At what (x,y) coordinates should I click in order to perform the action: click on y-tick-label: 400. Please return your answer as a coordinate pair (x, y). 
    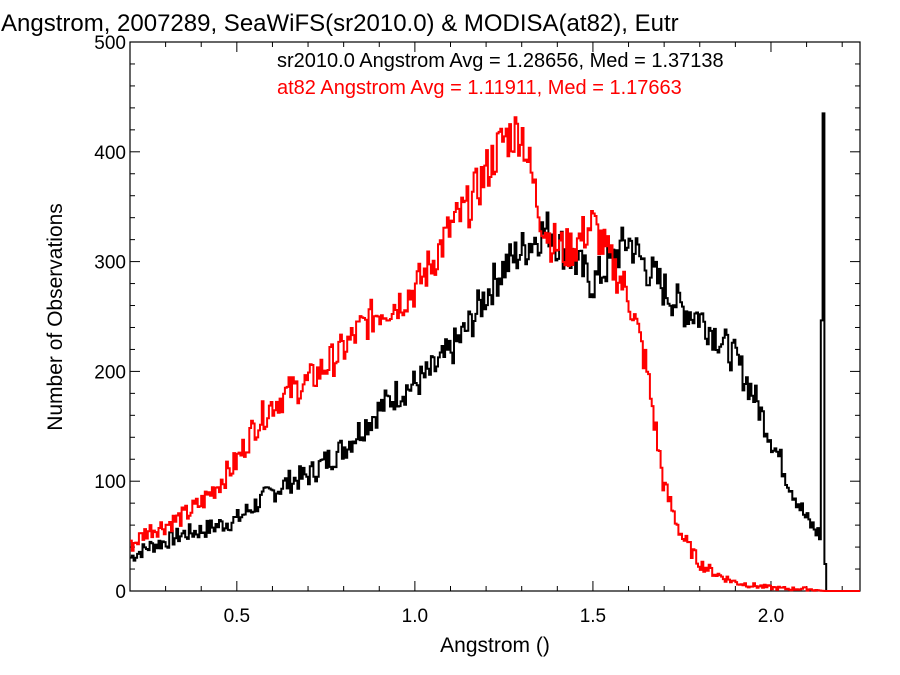
    Looking at the image, I should click on (110, 153).